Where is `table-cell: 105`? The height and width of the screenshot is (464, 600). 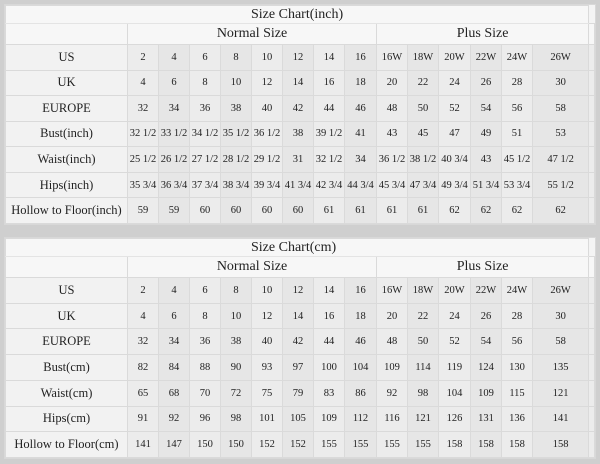
table-cell: 105 is located at coordinates (298, 419).